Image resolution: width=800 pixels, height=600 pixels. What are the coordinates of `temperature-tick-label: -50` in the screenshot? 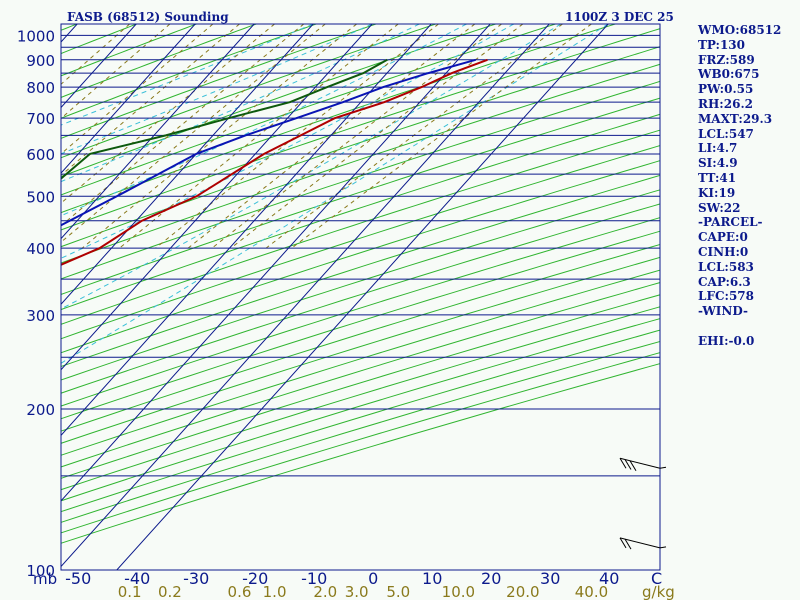 It's located at (78, 578).